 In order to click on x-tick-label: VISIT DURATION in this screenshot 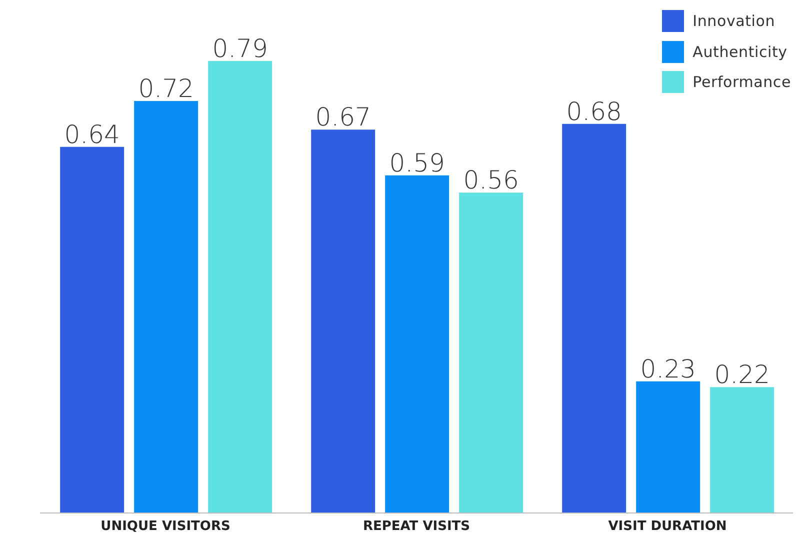, I will do `click(667, 526)`.